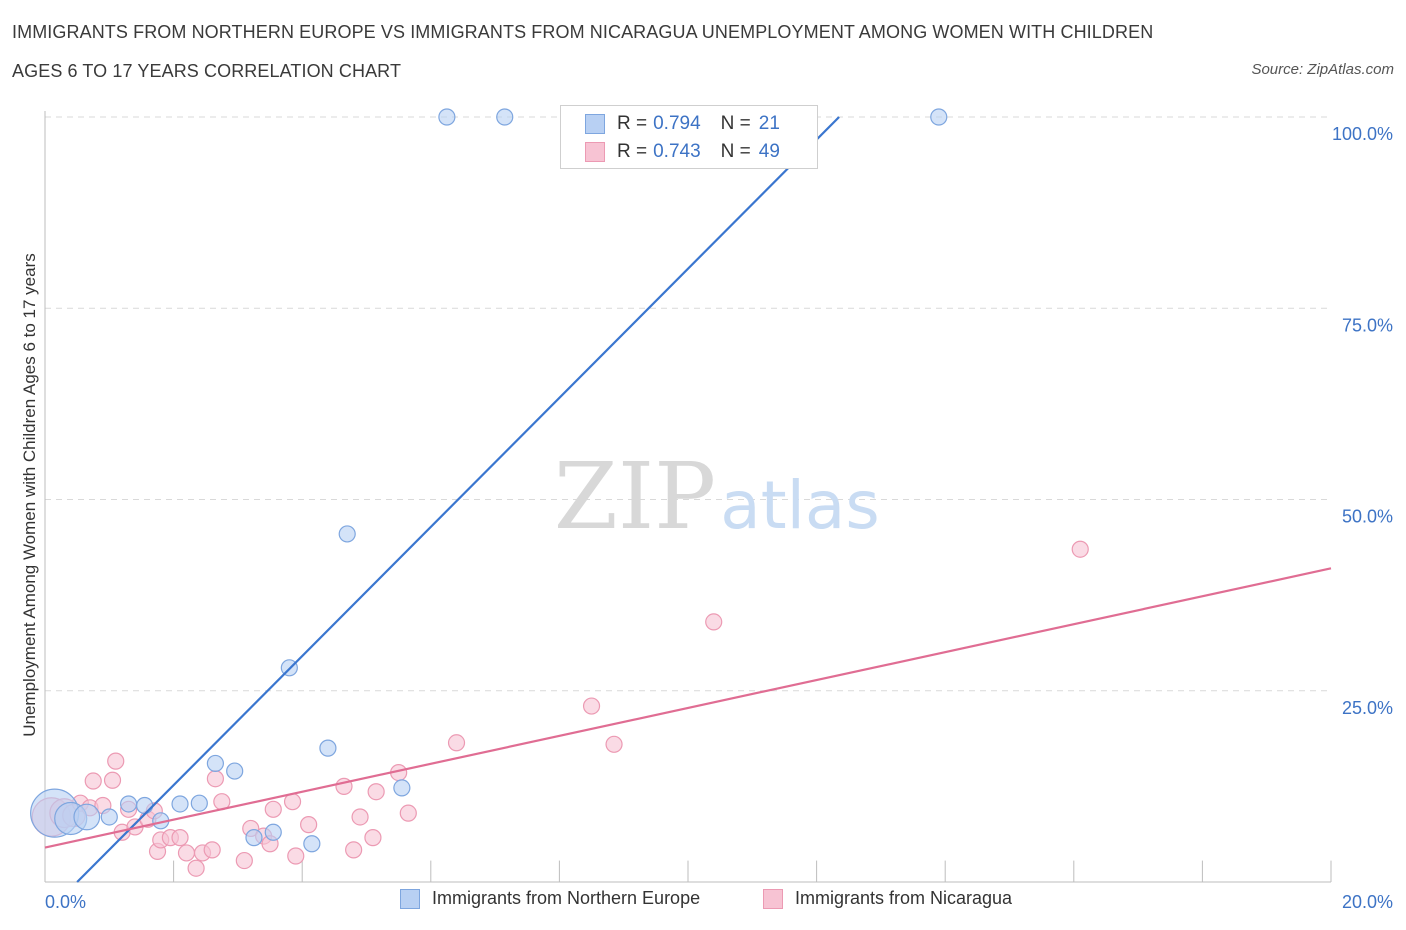 The width and height of the screenshot is (1406, 930). What do you see at coordinates (595, 124) in the screenshot?
I see `legend-swatch-blue` at bounding box center [595, 124].